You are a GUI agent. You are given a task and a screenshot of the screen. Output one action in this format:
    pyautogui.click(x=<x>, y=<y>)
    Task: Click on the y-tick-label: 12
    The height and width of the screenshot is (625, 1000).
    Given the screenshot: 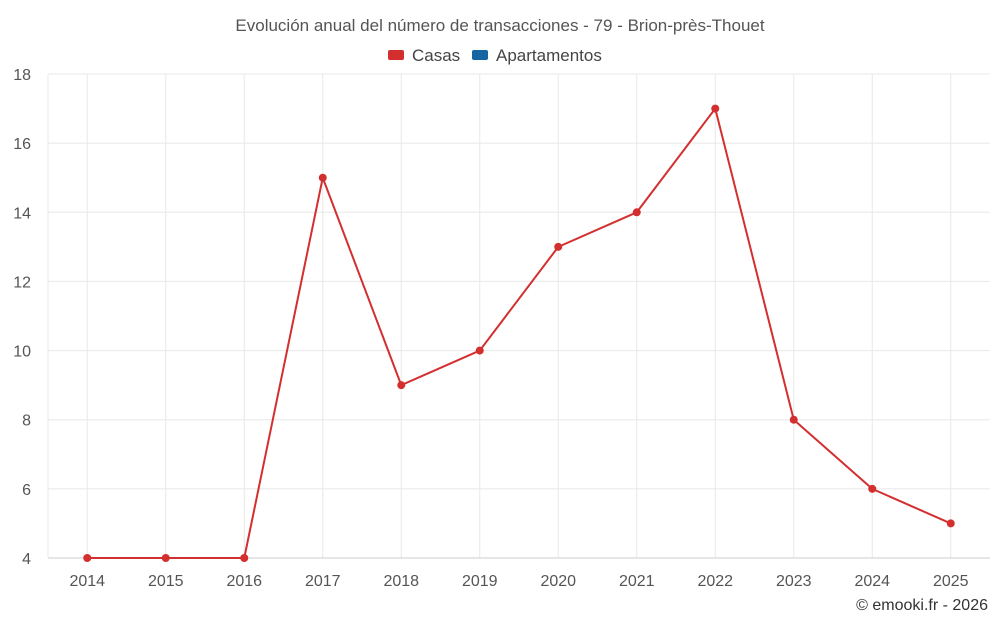 What is the action you would take?
    pyautogui.click(x=22, y=282)
    